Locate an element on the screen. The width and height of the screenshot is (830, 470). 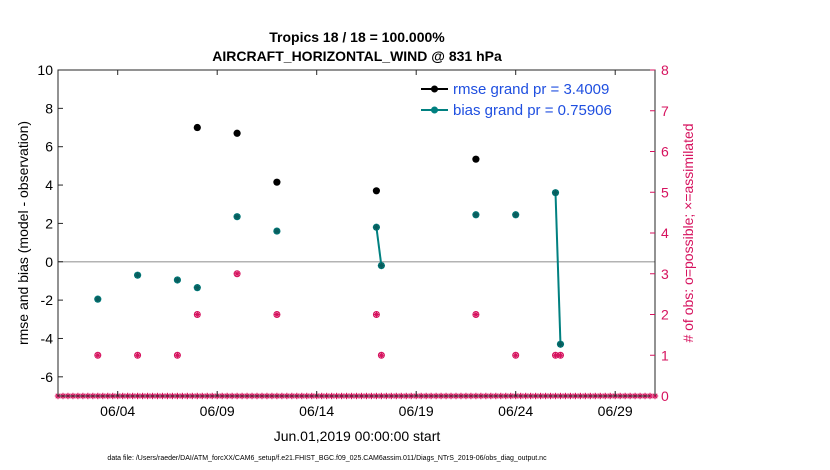
x-tick-label: 06/14 is located at coordinates (316, 411).